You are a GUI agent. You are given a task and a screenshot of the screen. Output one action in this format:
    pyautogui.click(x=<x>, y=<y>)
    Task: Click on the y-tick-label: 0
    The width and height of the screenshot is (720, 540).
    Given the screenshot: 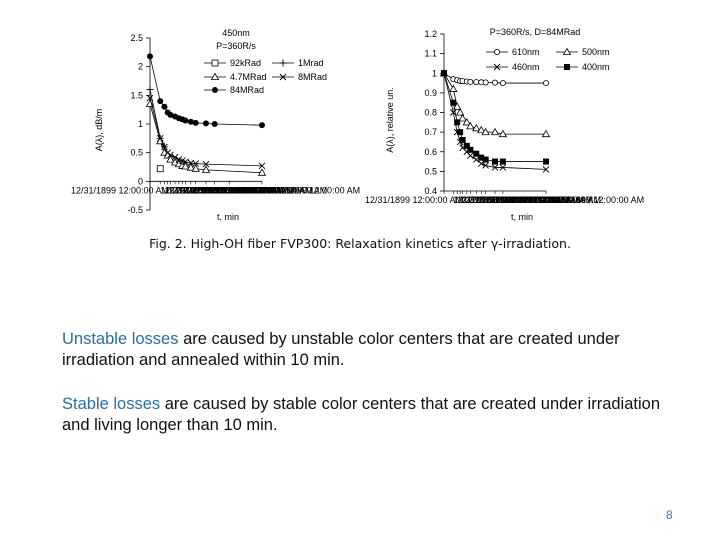 What is the action you would take?
    pyautogui.click(x=140, y=181)
    